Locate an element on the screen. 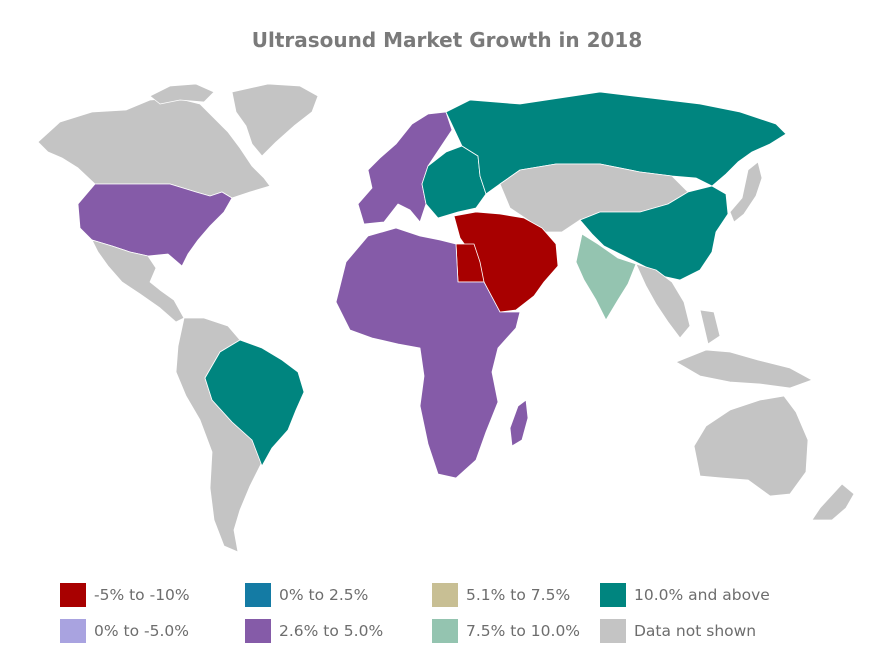  legend-item-2-6-to-5-0: 2.6% to 5.0% is located at coordinates (314, 631).